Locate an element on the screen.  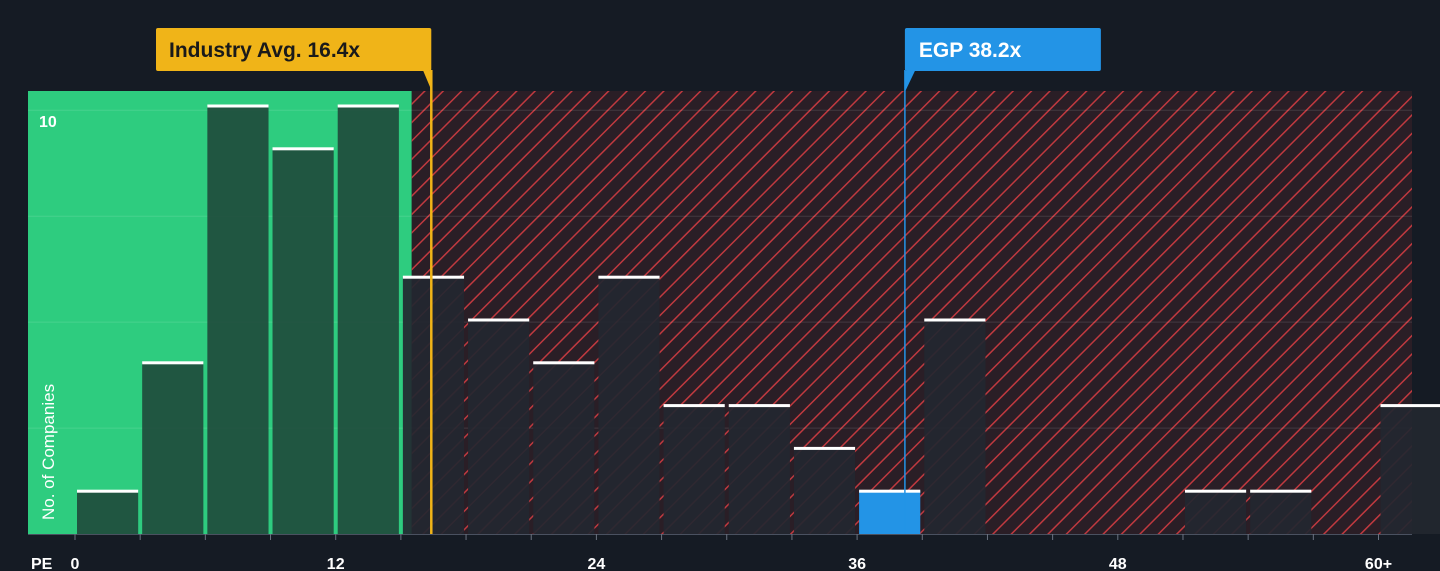
company-pe-flag is located at coordinates (1002, 49).